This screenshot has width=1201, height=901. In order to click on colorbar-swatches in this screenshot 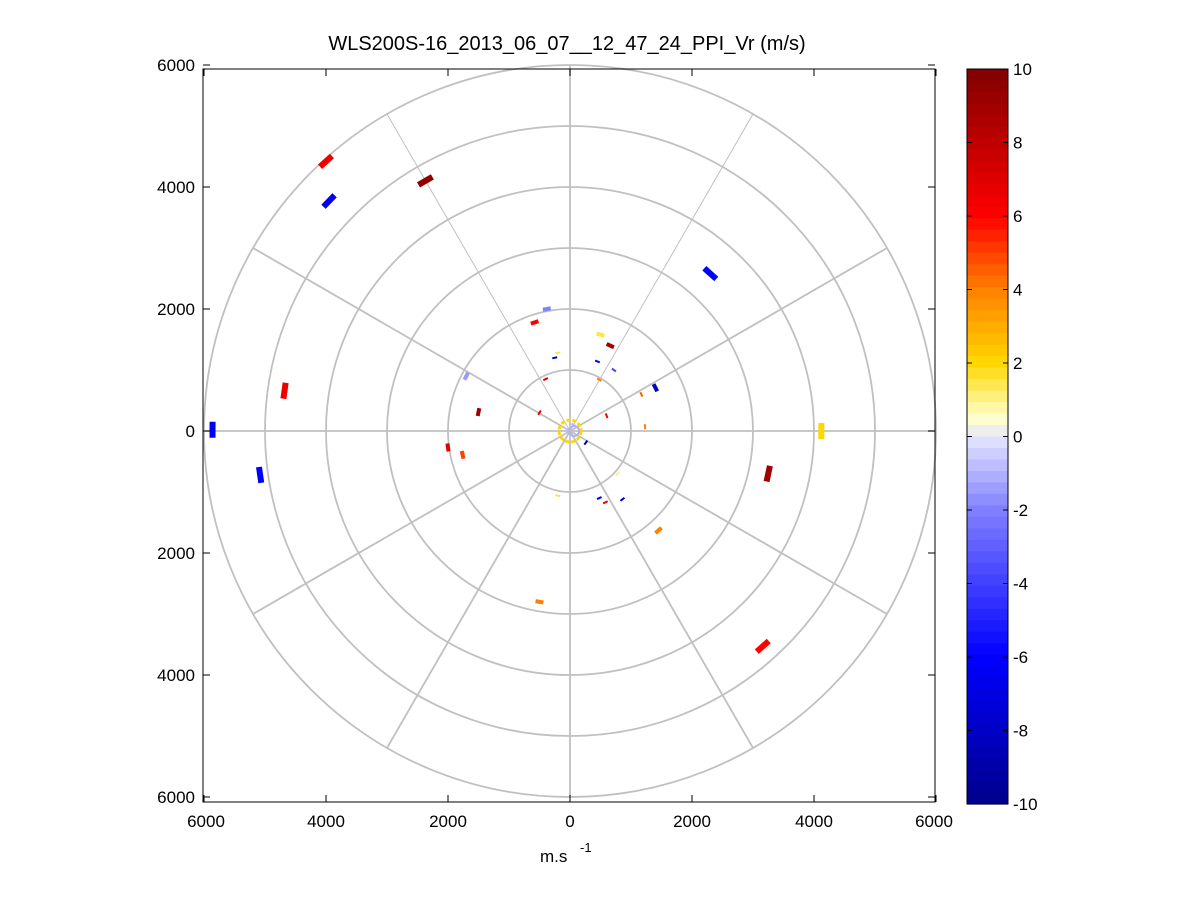, I will do `click(987, 437)`.